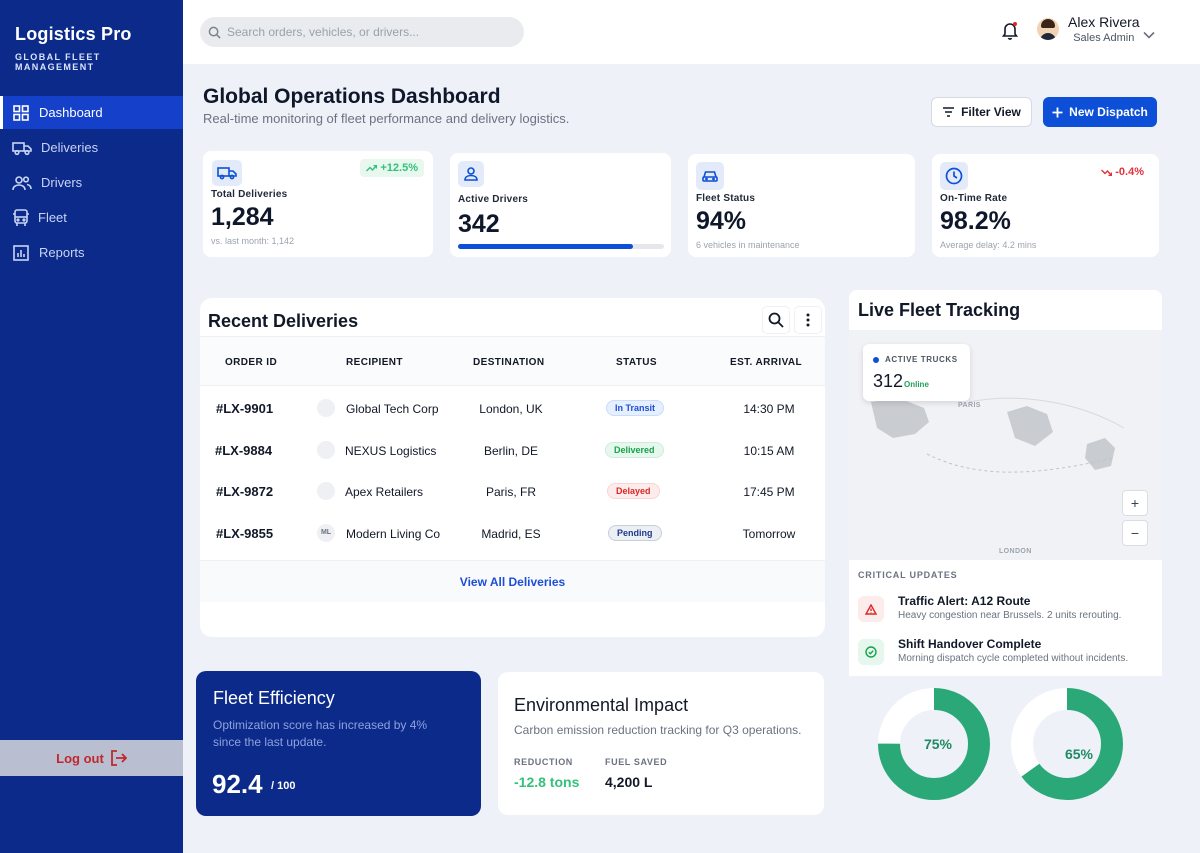 The width and height of the screenshot is (1200, 853). Describe the element at coordinates (1079, 754) in the screenshot. I see `donut-label: 65%` at that location.